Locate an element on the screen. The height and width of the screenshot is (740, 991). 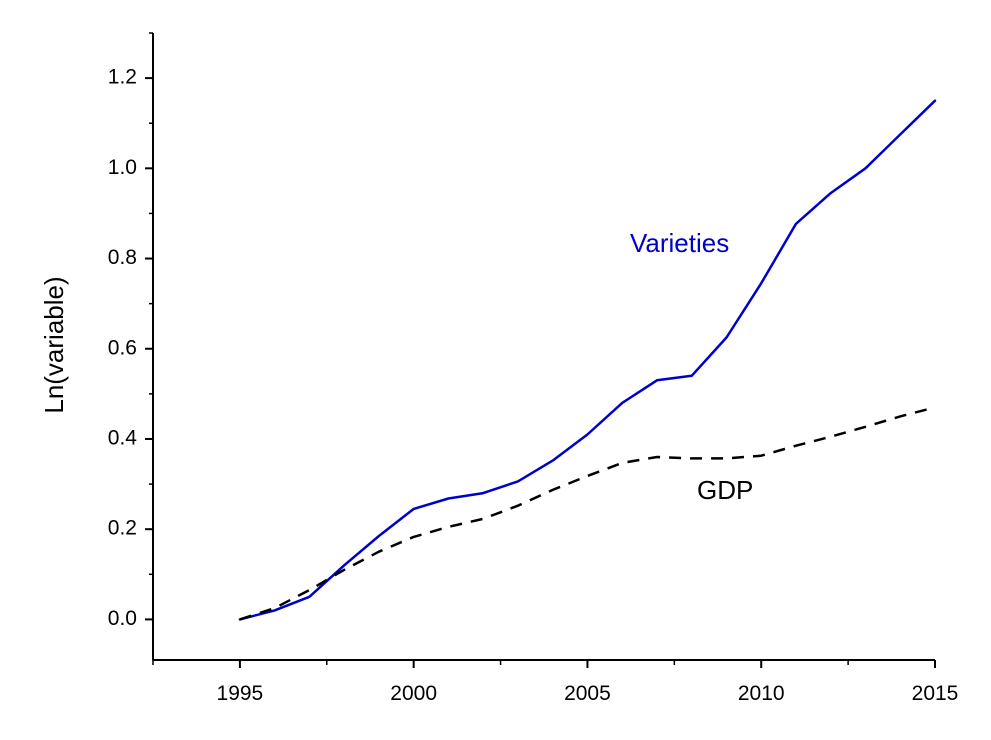
varieties-series-label: Varieties is located at coordinates (679, 243).